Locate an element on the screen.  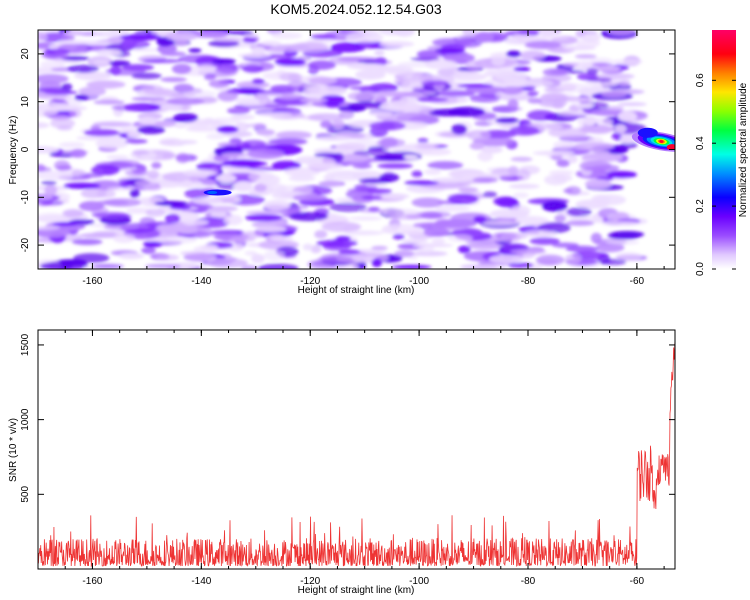
heatmap-xtick-label: -100 is located at coordinates (419, 281).